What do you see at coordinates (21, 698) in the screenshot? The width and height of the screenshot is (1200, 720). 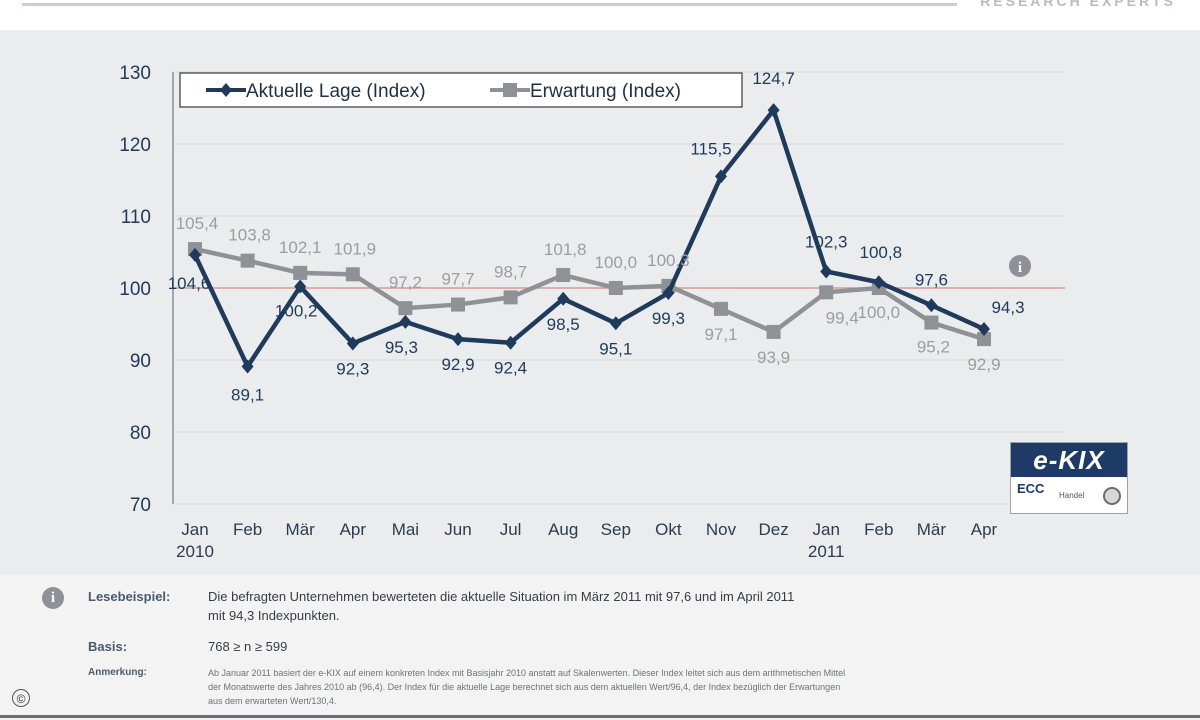 I see `copyright-icon: ©` at bounding box center [21, 698].